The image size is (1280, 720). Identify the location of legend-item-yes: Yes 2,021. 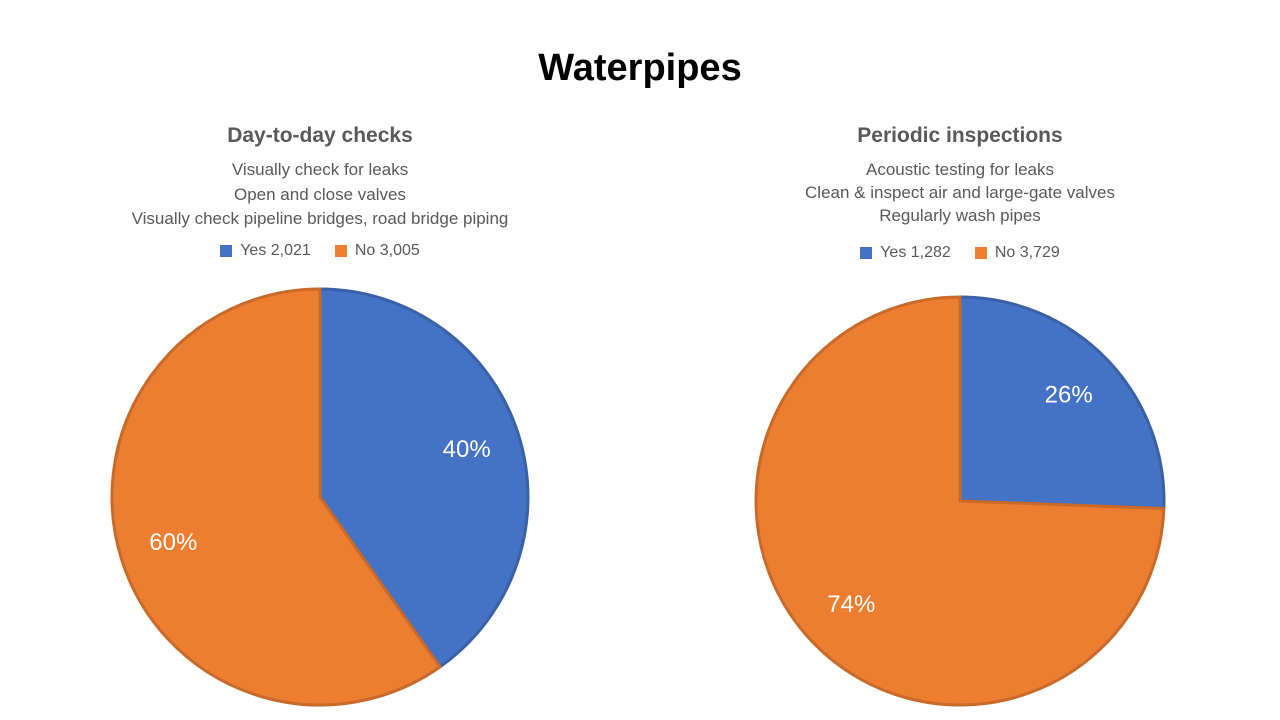
(265, 251).